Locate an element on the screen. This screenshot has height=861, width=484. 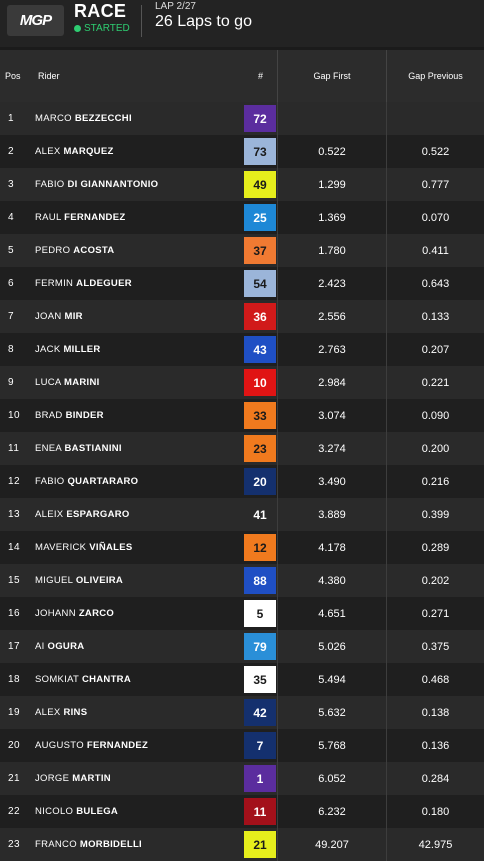
rider-number-badge: 23 is located at coordinates (260, 448).